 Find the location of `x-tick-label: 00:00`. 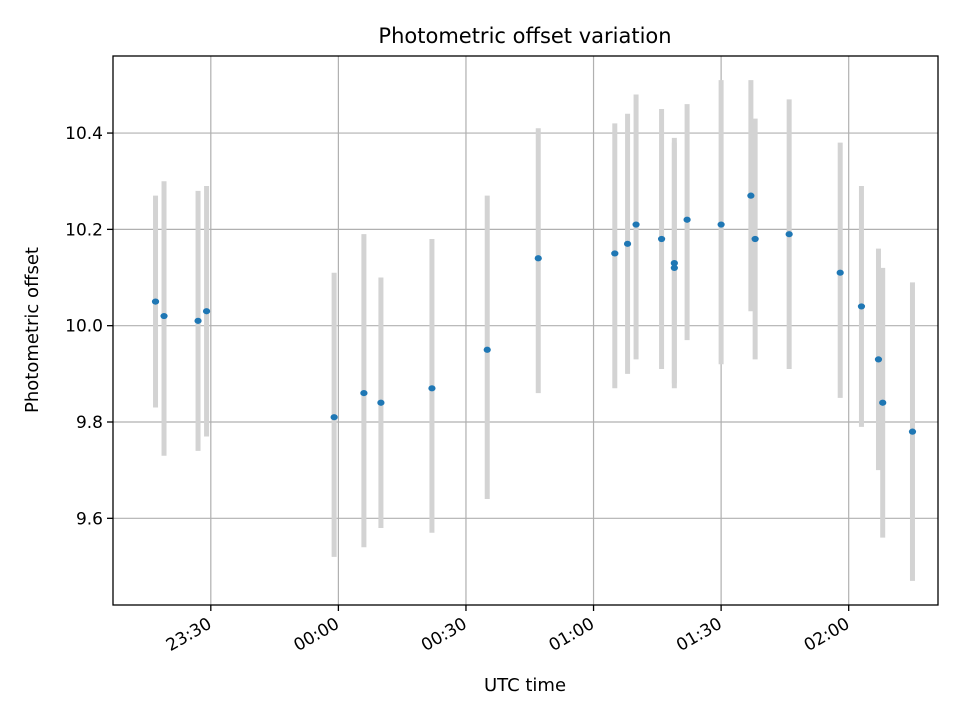

x-tick-label: 00:00 is located at coordinates (316, 635).